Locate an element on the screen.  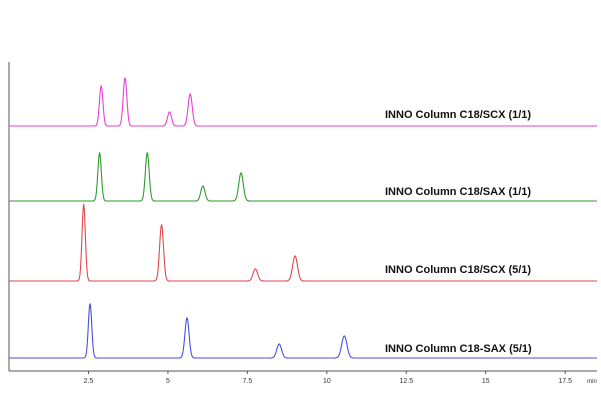
trace-1: INNO Column C18/SCX (1/1) is located at coordinates (303, 102).